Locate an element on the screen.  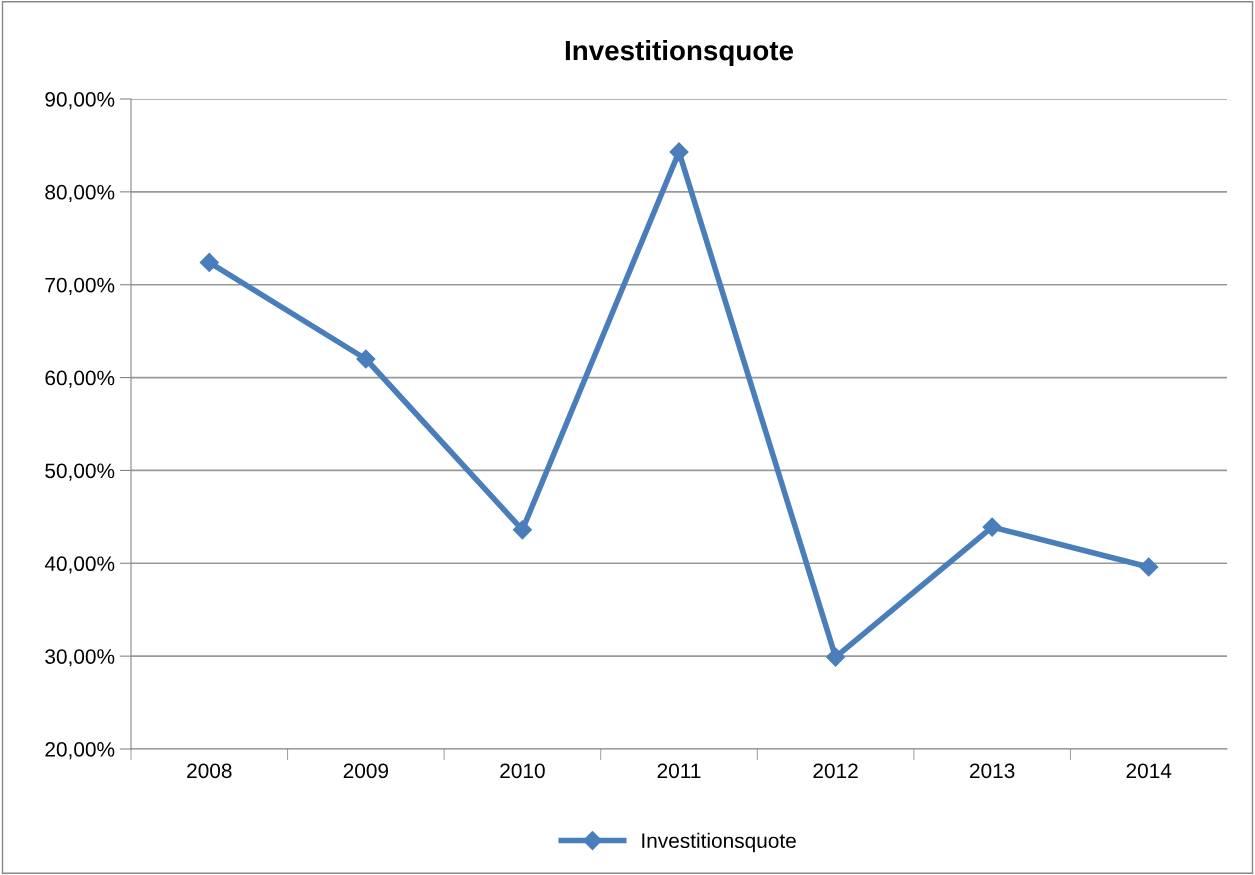
y-tick-label: 80,00% is located at coordinates (80, 193).